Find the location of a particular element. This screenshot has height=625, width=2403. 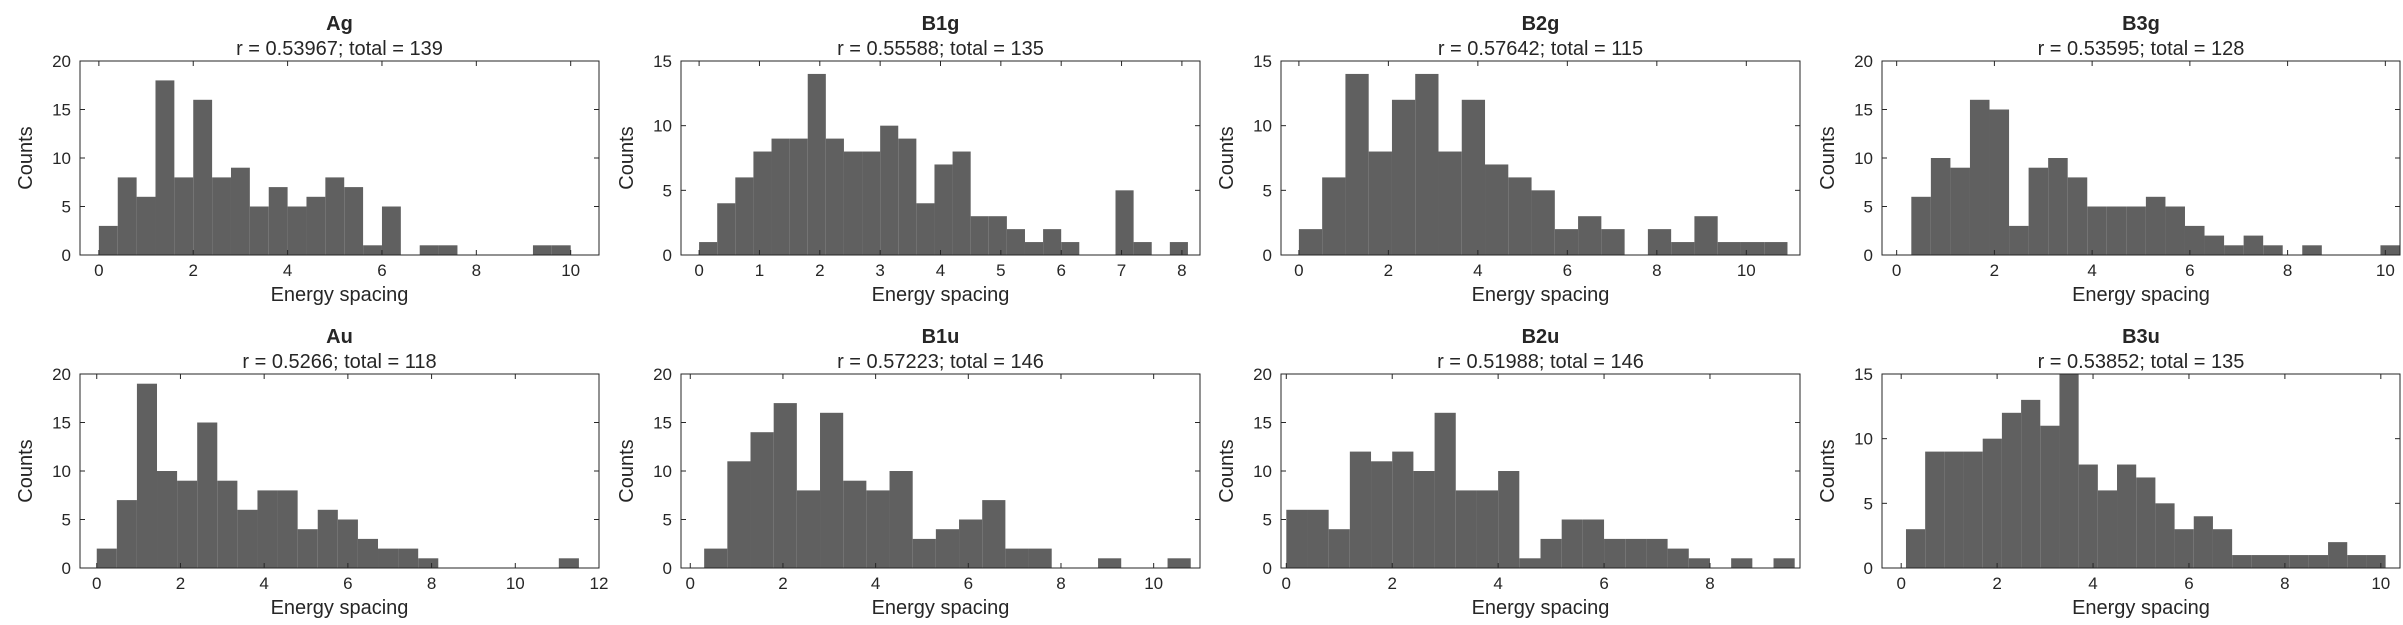

x-tick-label: 7 is located at coordinates (1121, 270).